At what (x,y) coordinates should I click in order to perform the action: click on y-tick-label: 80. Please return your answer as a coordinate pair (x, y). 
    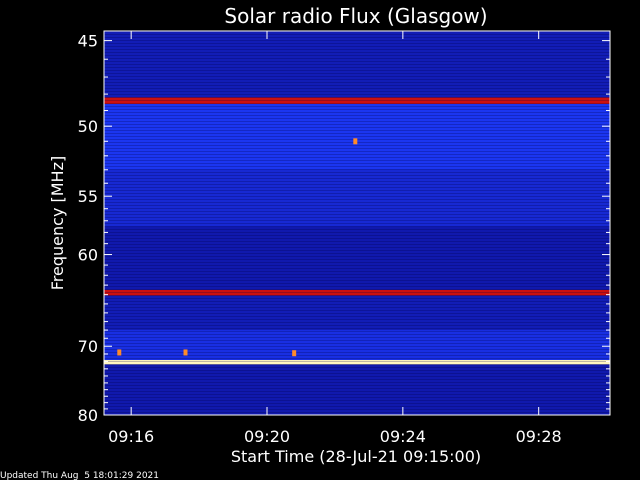
    Looking at the image, I should click on (88, 415).